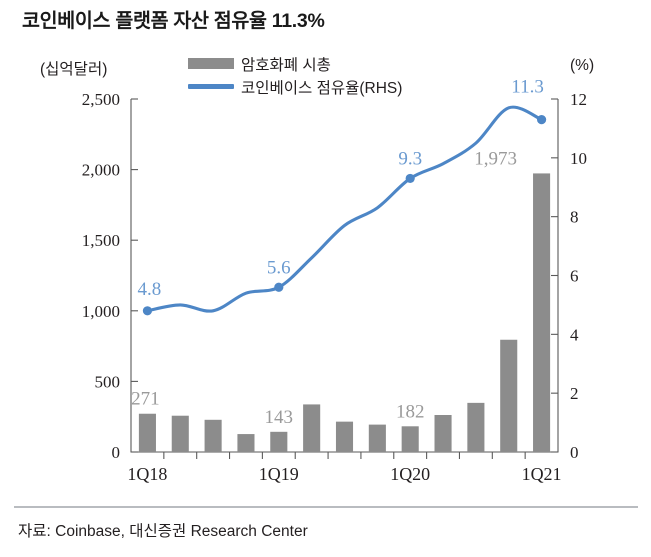  I want to click on line-data-label: 5.6, so click(279, 267).